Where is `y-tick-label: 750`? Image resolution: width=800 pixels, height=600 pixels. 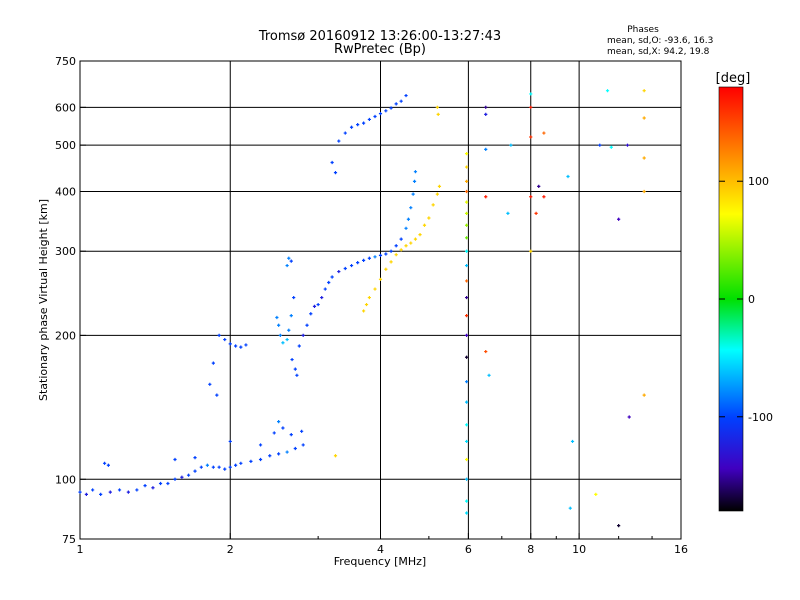 y-tick-label: 750 is located at coordinates (65, 61).